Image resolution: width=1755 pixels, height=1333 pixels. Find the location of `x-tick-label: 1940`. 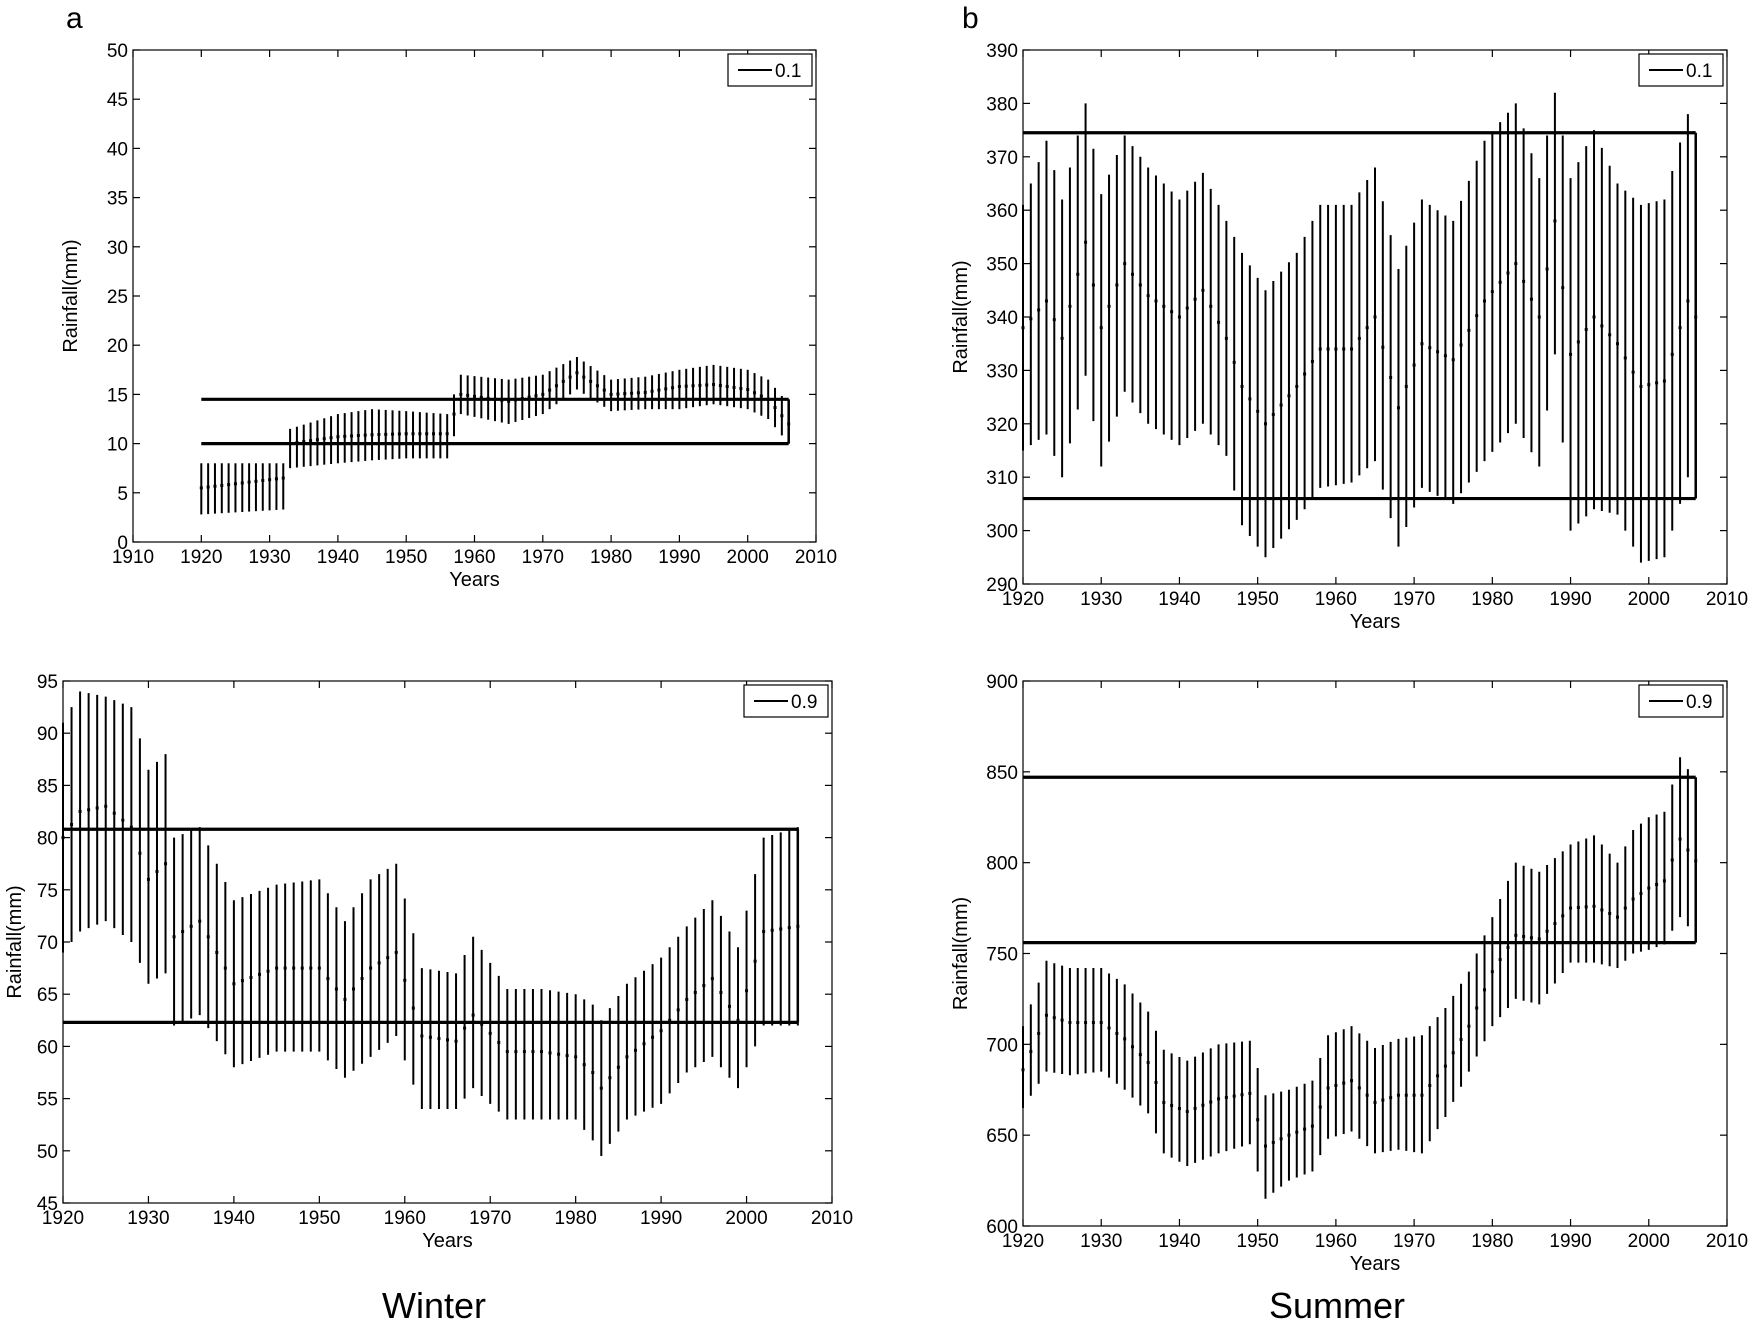

x-tick-label: 1940 is located at coordinates (1179, 1241).